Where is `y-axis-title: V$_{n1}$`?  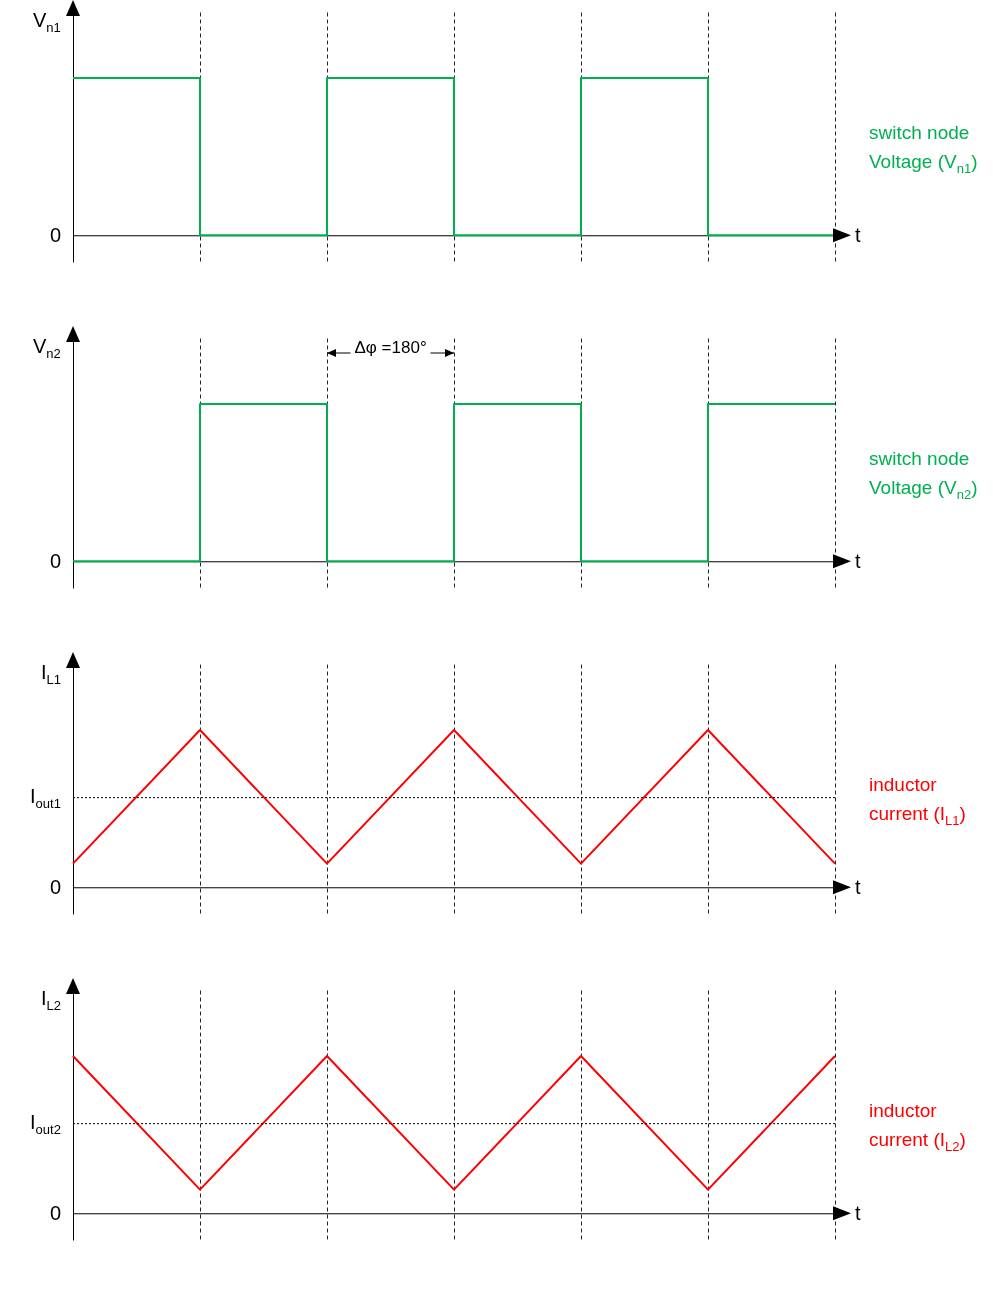
y-axis-title: V$_{n1}$ is located at coordinates (47, 22).